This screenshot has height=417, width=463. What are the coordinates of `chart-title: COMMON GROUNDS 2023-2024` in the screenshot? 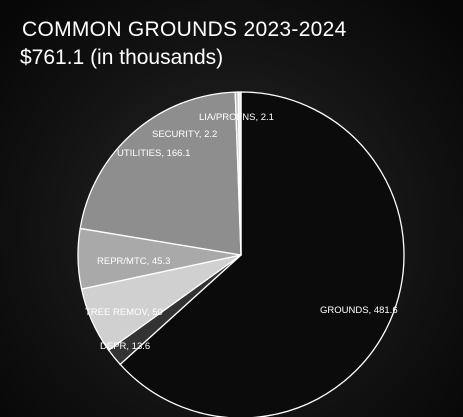 It's located at (184, 29).